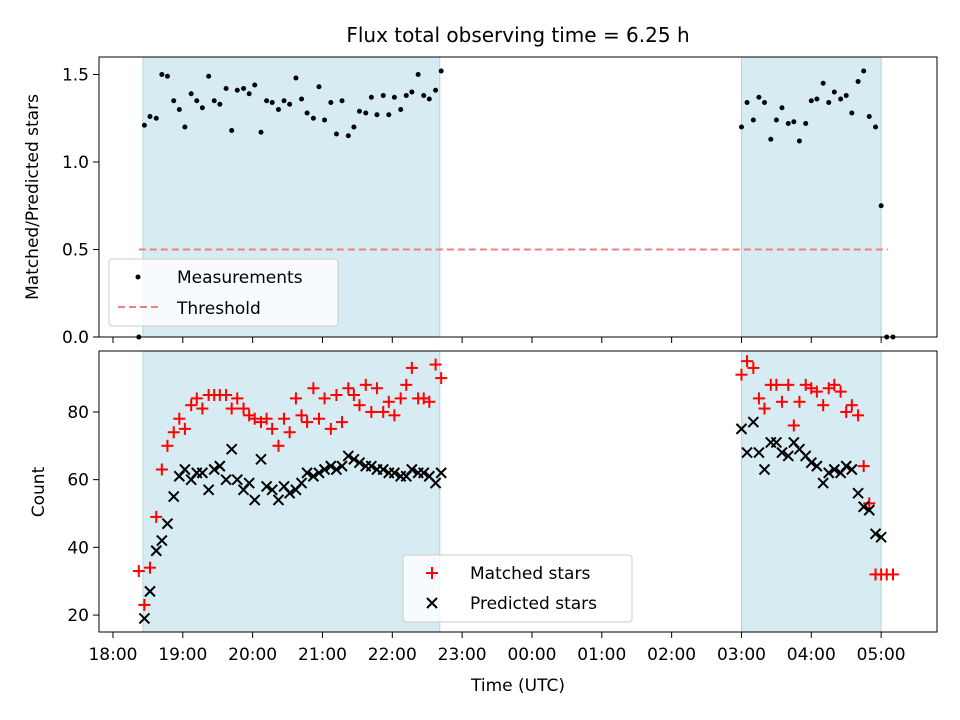  Describe the element at coordinates (75, 163) in the screenshot. I see `y-tick-label-2: 1.0` at that location.